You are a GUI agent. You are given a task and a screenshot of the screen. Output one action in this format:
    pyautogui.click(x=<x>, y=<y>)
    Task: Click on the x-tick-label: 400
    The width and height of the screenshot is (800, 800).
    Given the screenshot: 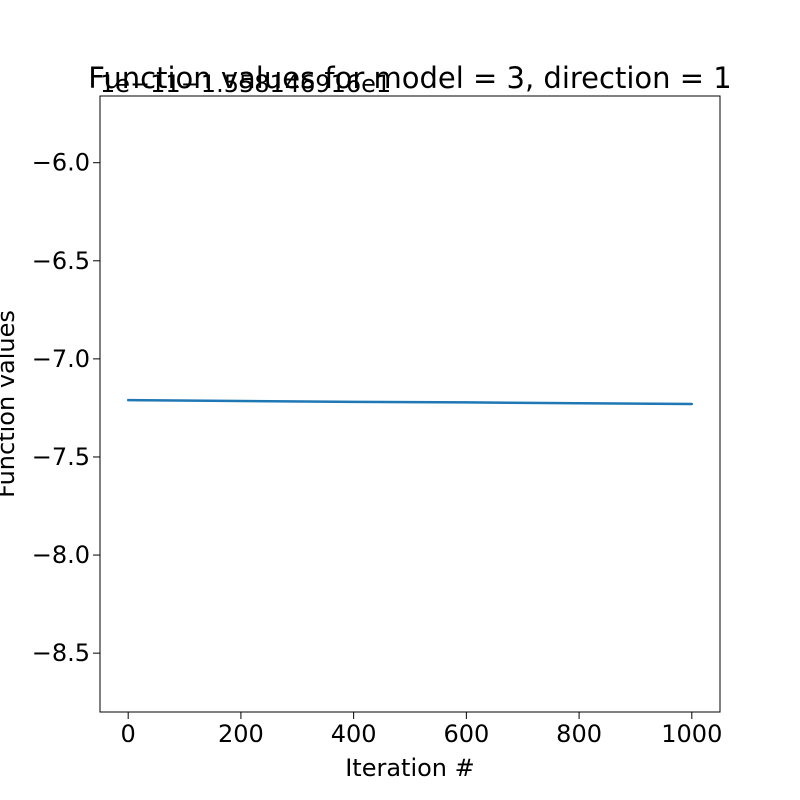 What is the action you would take?
    pyautogui.click(x=354, y=734)
    